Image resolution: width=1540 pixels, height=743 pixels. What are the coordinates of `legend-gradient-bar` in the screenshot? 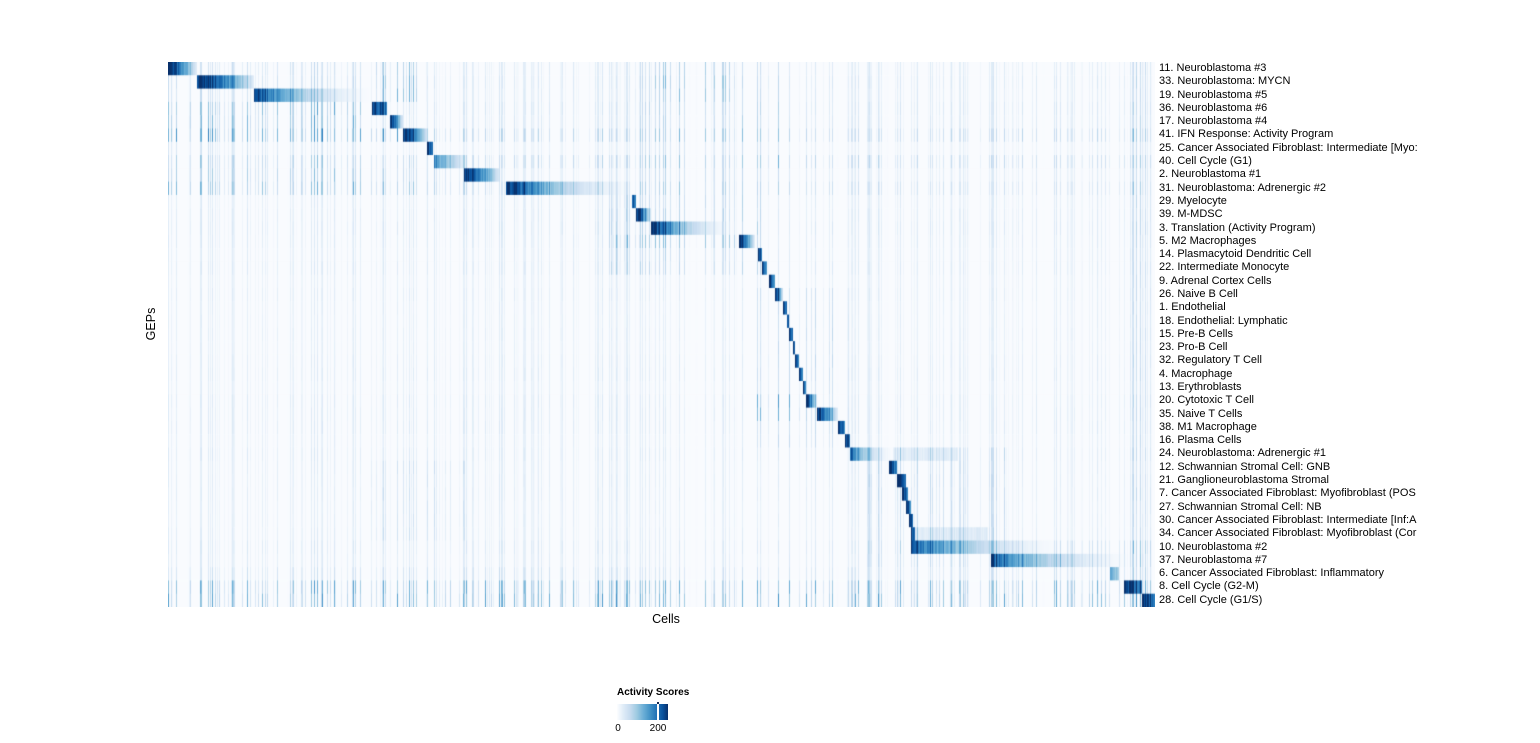 It's located at (642, 711).